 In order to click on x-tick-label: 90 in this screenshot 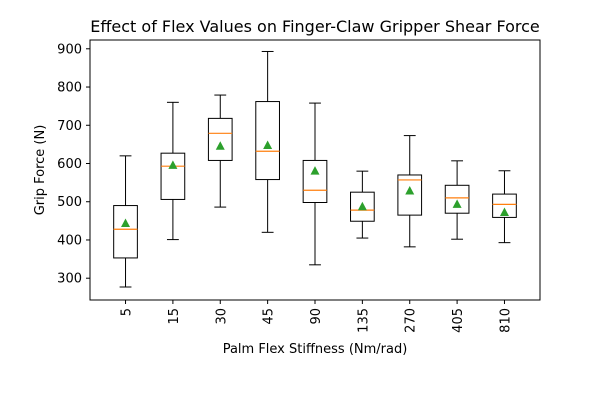, I will do `click(316, 316)`.